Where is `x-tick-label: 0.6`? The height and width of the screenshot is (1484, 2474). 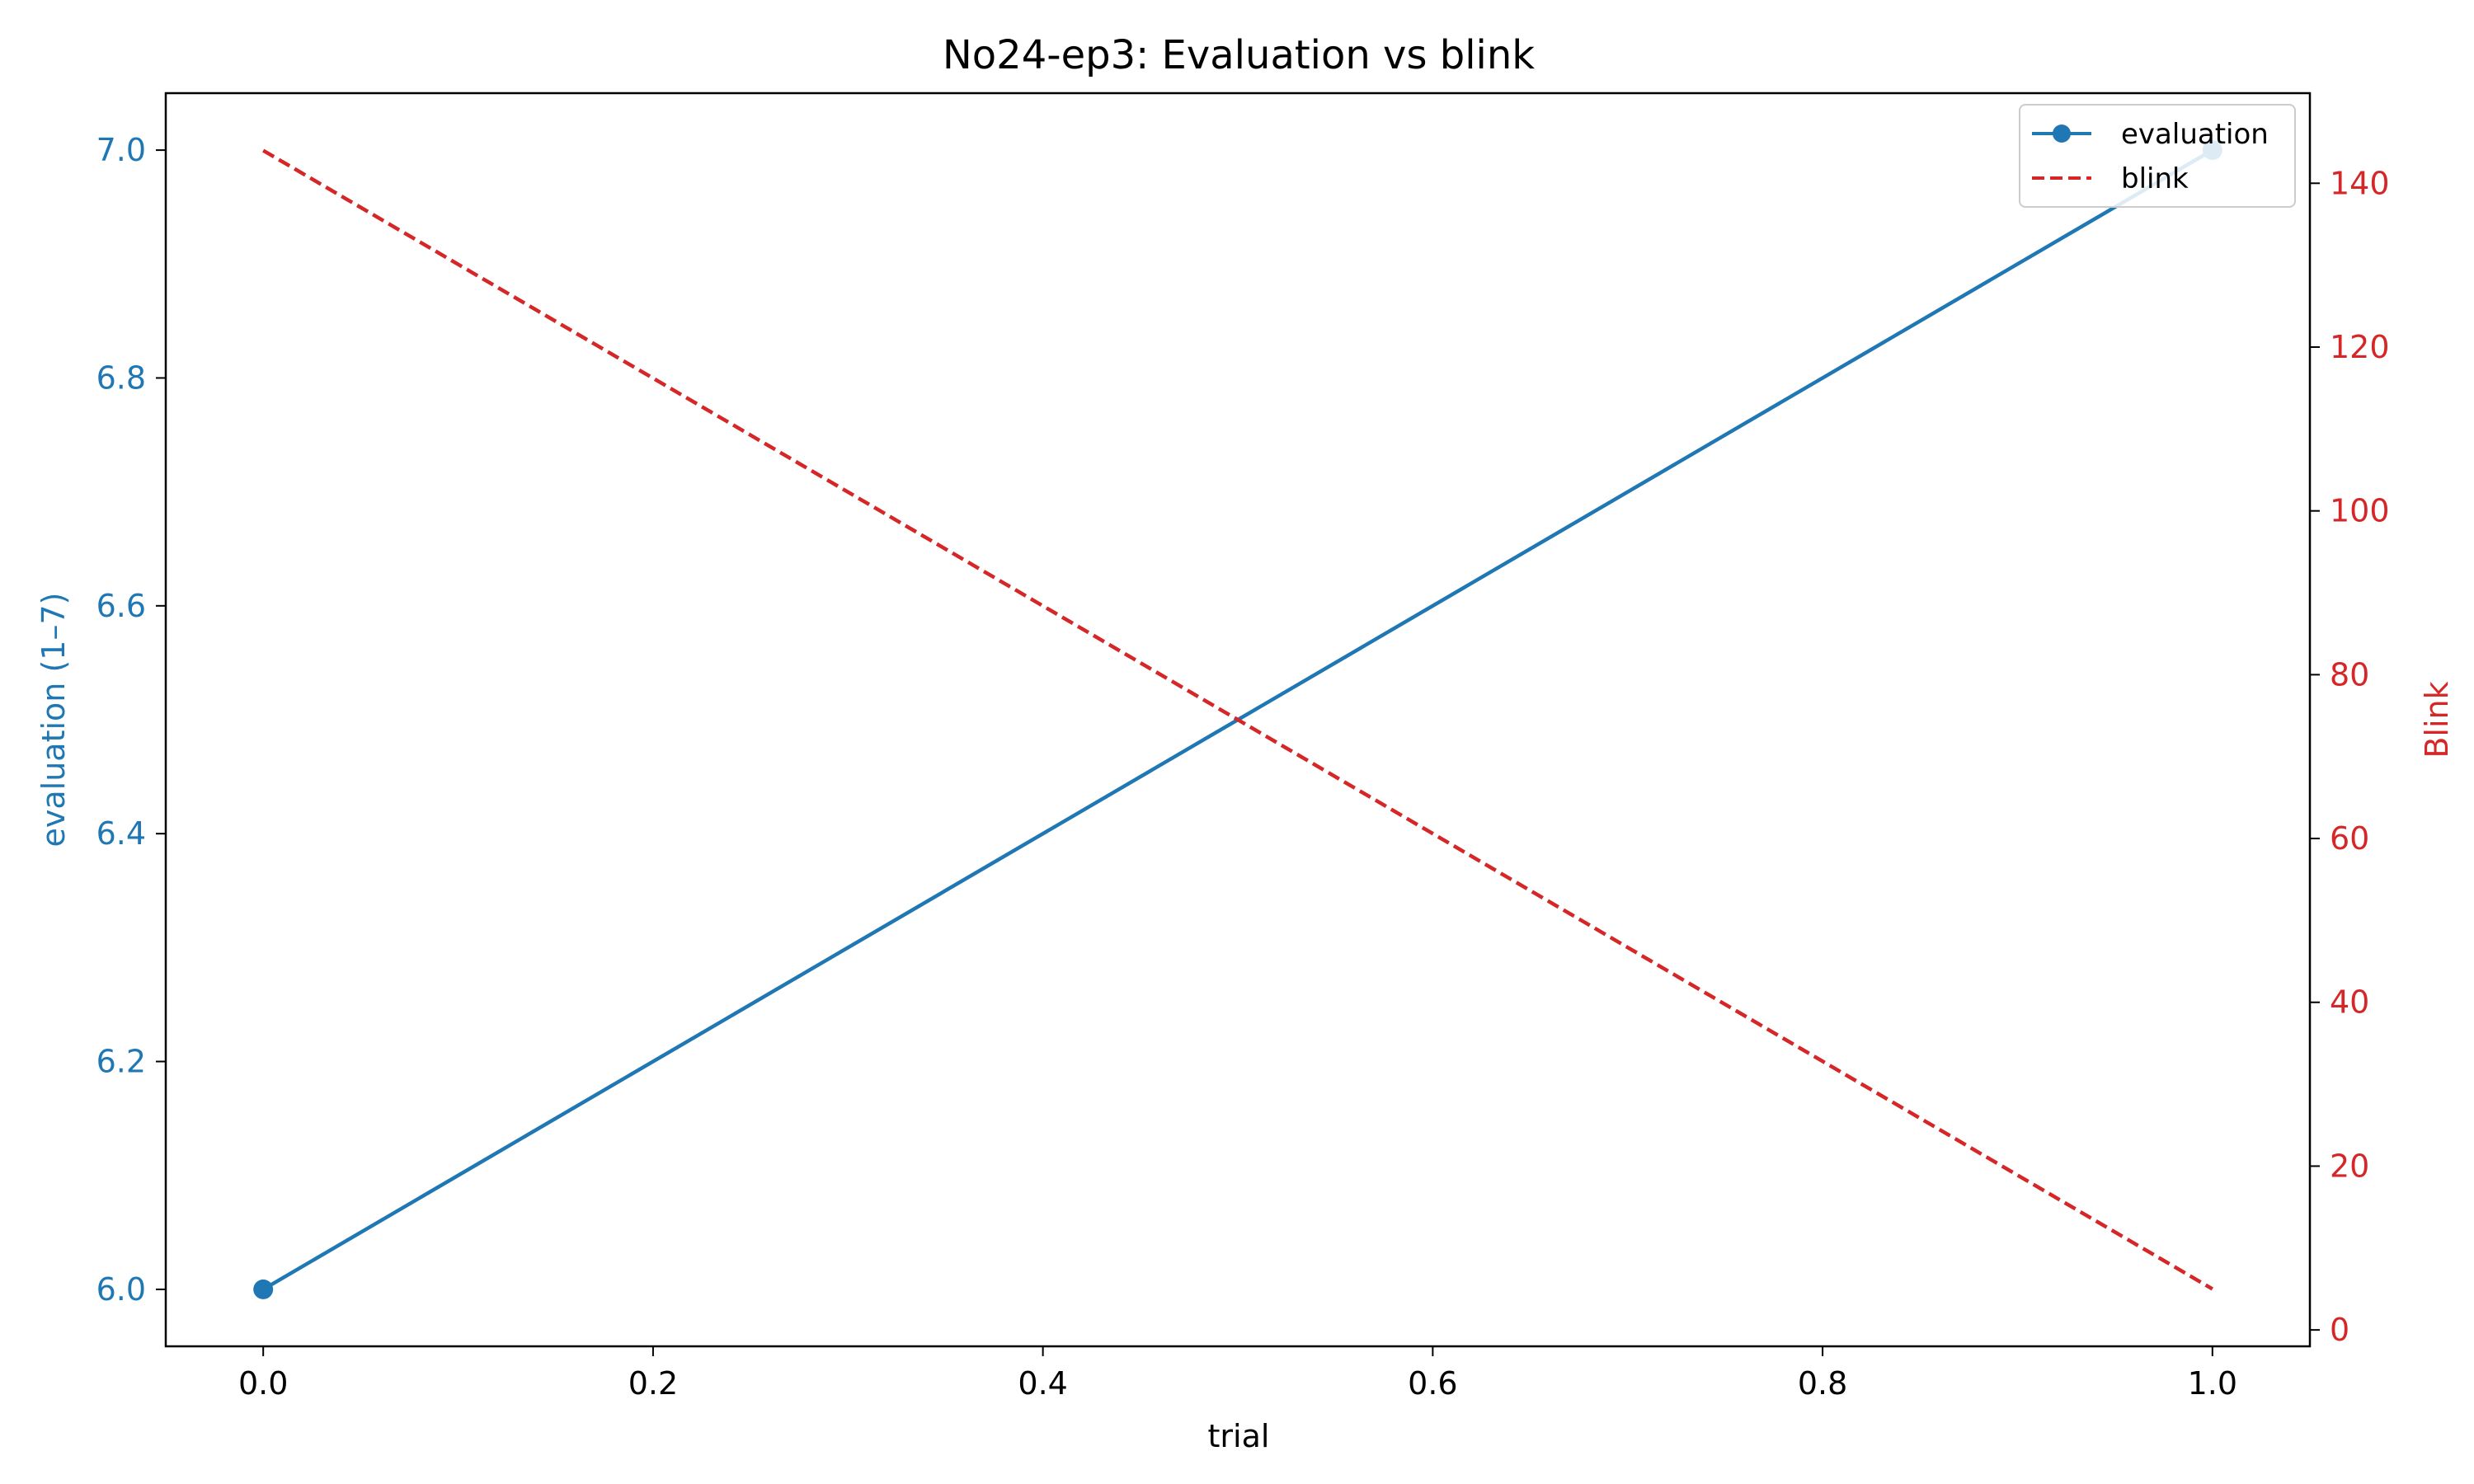 x-tick-label: 0.6 is located at coordinates (1432, 1383).